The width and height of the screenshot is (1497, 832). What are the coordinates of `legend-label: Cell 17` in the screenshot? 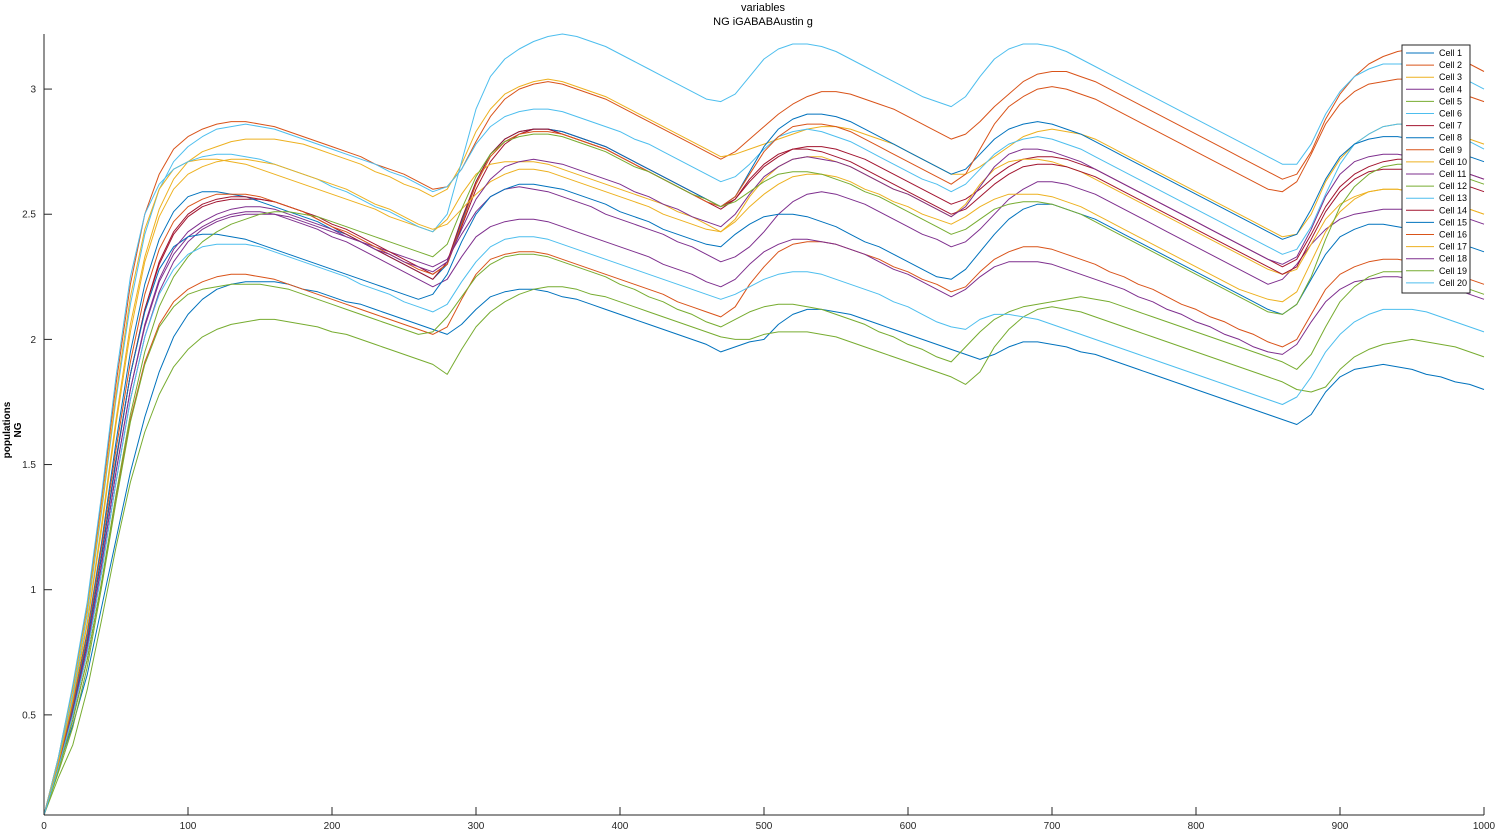 It's located at (1453, 247).